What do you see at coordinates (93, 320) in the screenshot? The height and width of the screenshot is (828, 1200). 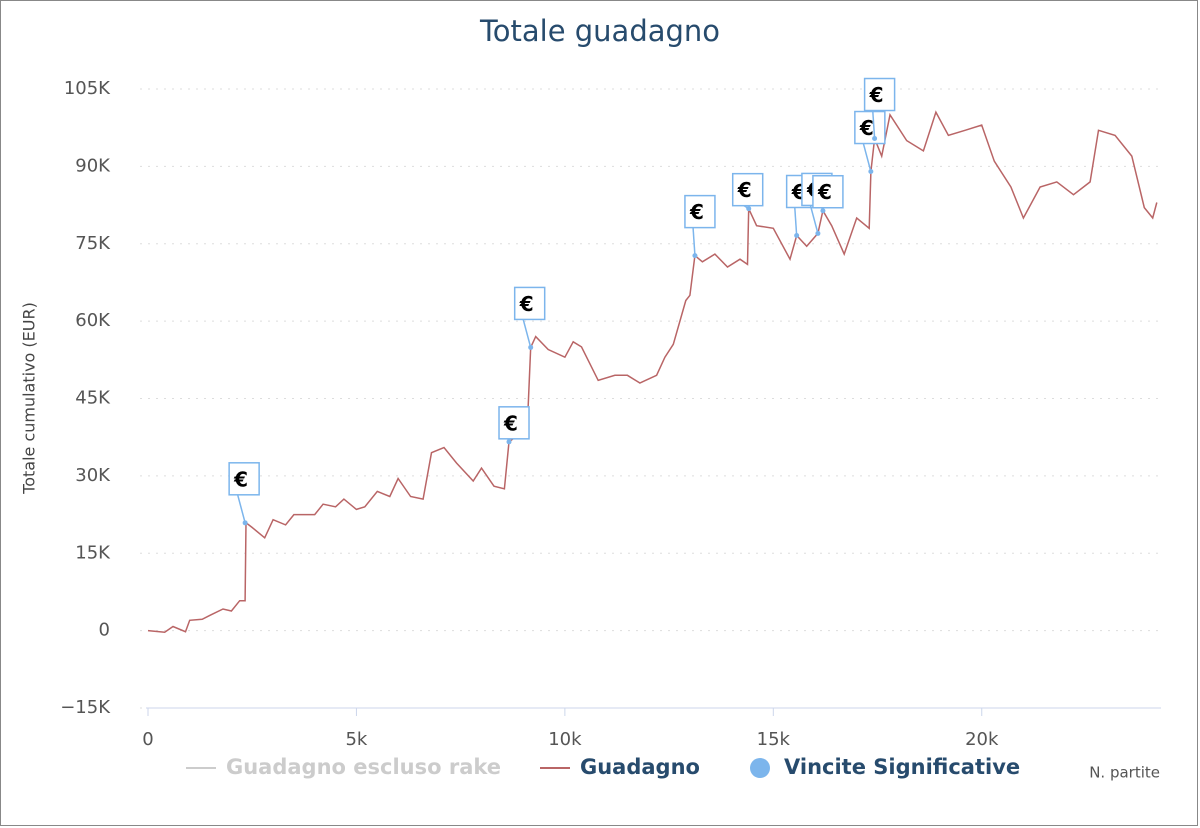 I see `y-tick-label: 60K` at bounding box center [93, 320].